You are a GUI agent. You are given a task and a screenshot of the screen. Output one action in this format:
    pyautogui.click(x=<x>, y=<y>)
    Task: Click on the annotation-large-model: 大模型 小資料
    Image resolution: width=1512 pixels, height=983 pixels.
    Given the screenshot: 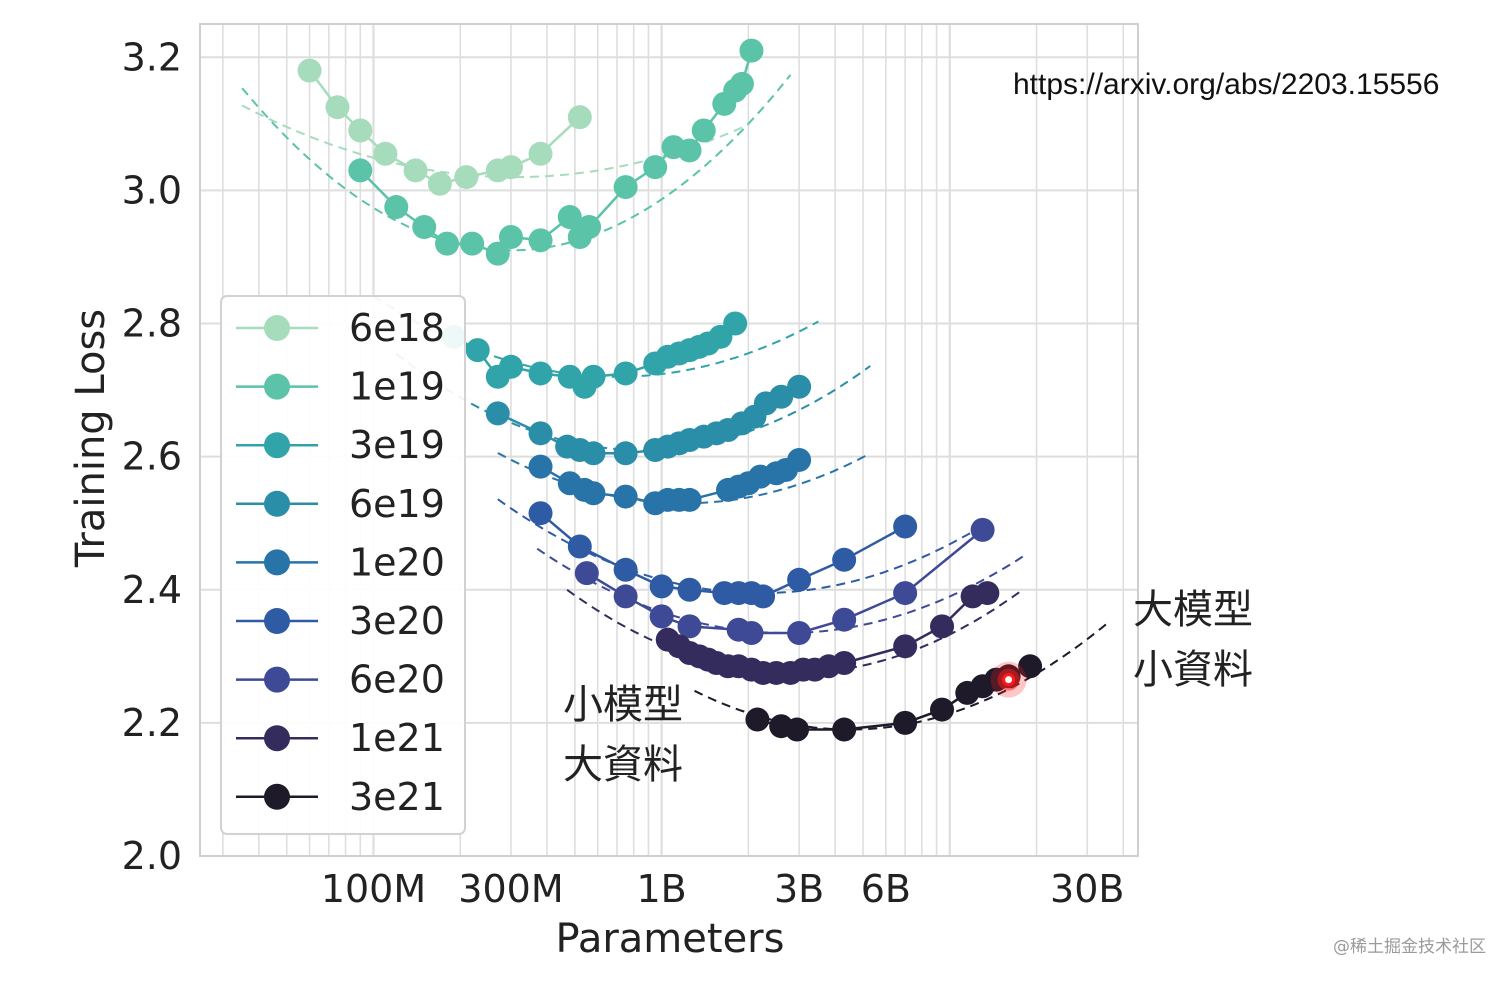 What is the action you would take?
    pyautogui.click(x=1193, y=640)
    